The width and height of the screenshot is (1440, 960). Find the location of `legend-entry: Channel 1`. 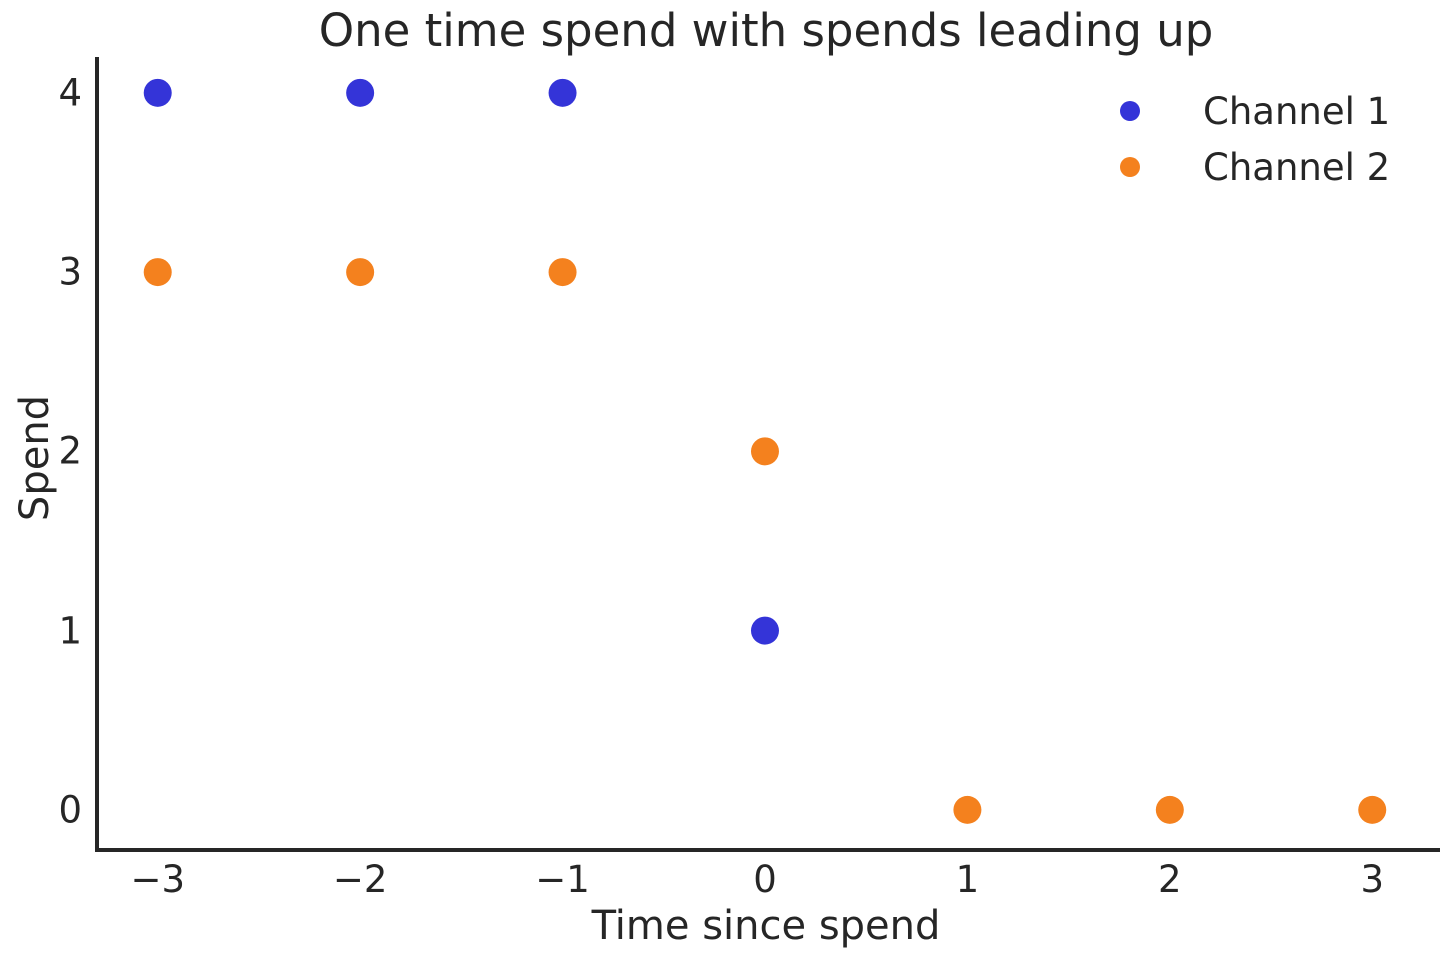

legend-entry: Channel 1 is located at coordinates (1250, 111).